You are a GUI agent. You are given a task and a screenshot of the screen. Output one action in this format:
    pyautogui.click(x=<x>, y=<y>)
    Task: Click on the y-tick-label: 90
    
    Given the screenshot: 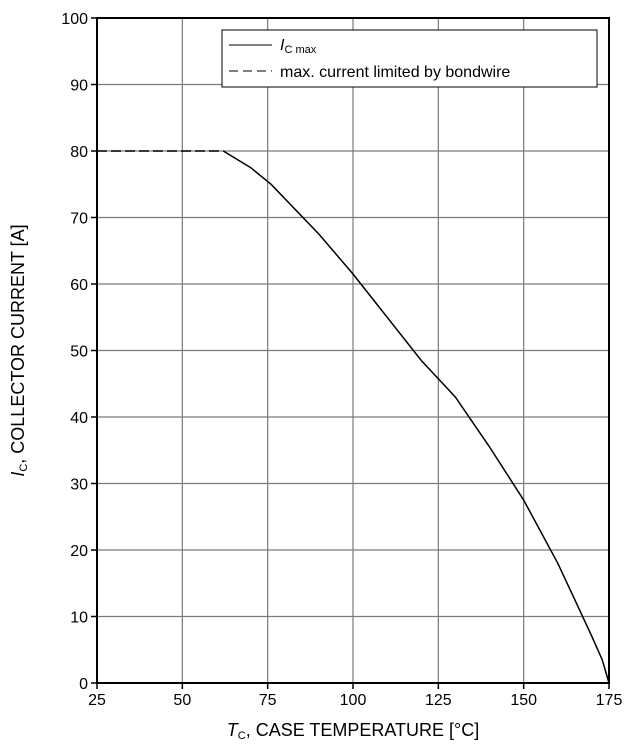 What is the action you would take?
    pyautogui.click(x=79, y=86)
    